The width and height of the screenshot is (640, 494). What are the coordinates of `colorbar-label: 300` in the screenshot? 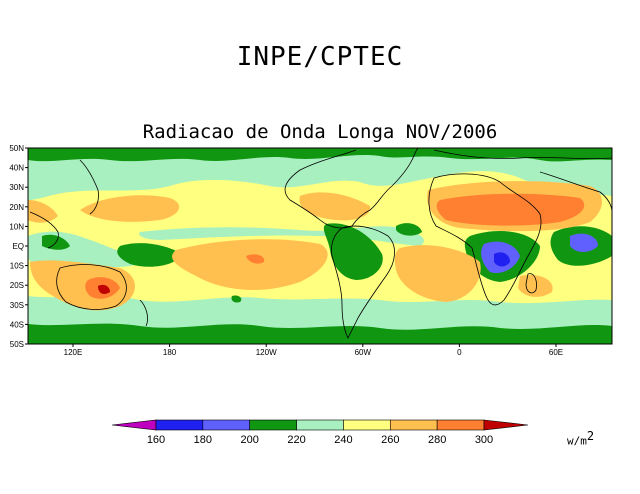 It's located at (484, 440).